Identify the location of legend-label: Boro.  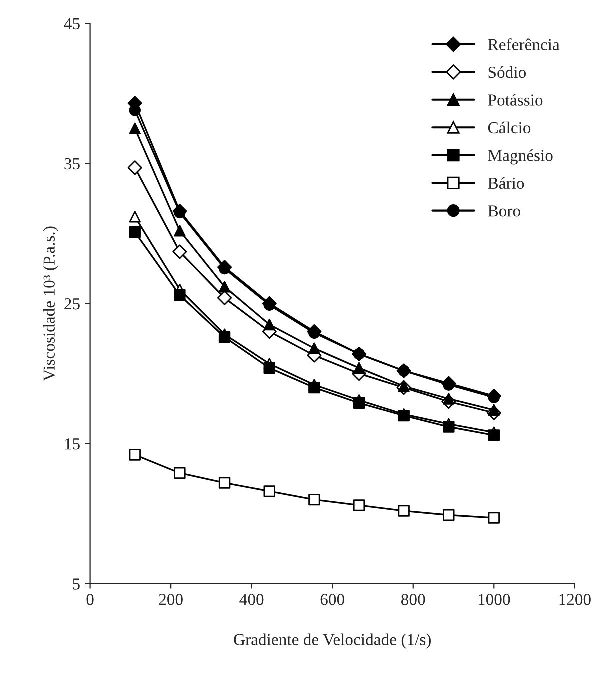
(504, 211).